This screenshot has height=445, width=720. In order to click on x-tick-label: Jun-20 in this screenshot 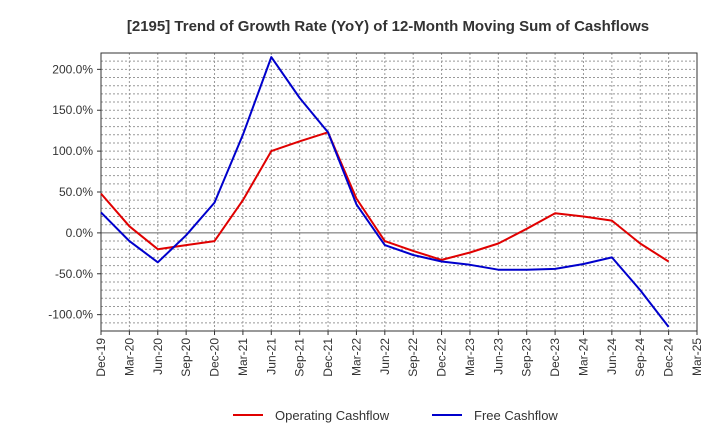, I will do `click(158, 356)`.